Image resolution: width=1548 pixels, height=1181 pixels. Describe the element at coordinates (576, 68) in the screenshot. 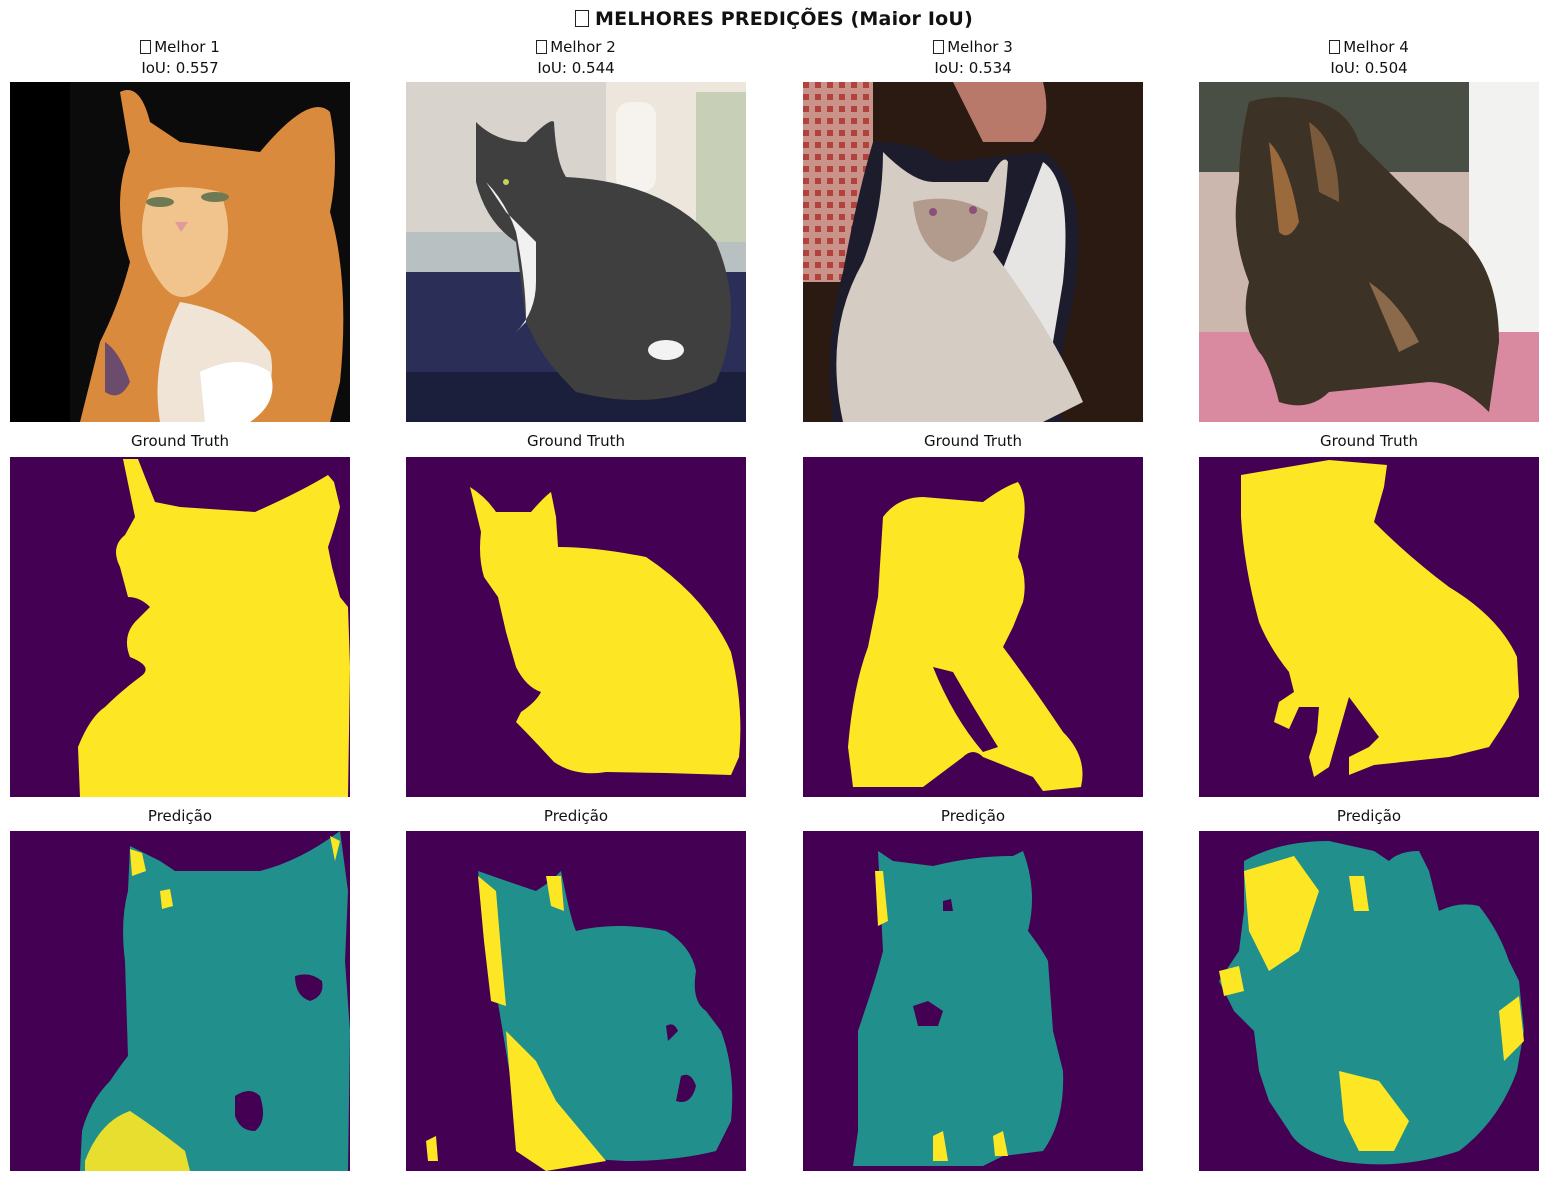

I see `iou-value: IoU: 0.544` at that location.